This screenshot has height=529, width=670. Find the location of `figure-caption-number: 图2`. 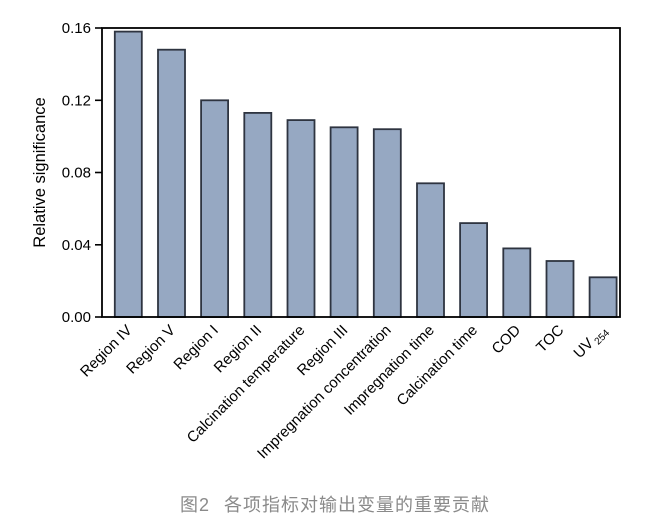

figure-caption-number: 图2 is located at coordinates (194, 505).